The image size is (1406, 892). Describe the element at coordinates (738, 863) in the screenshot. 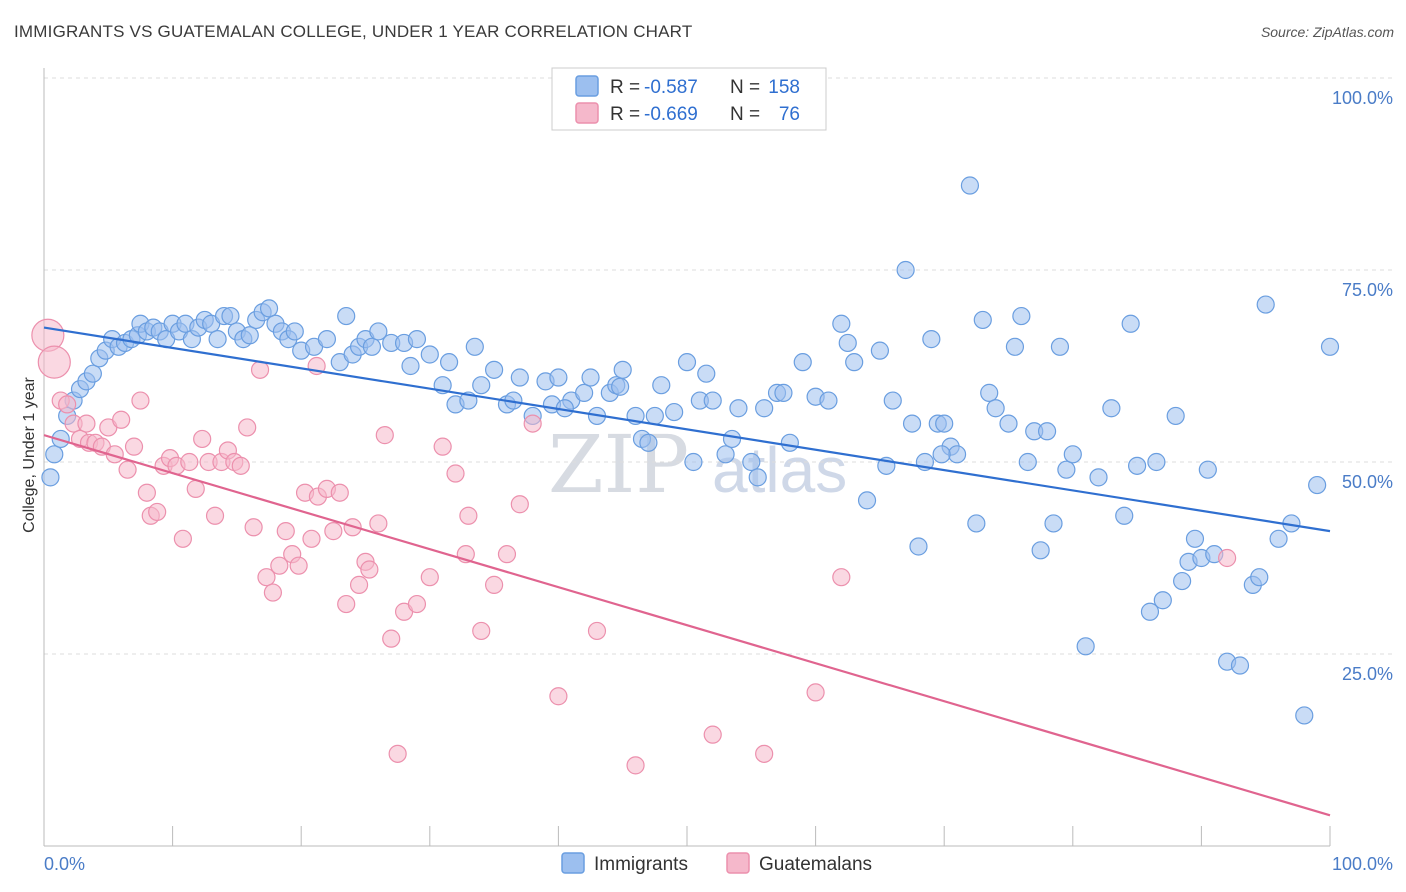

I see `bottom-legend-swatch-guatemalans` at that location.